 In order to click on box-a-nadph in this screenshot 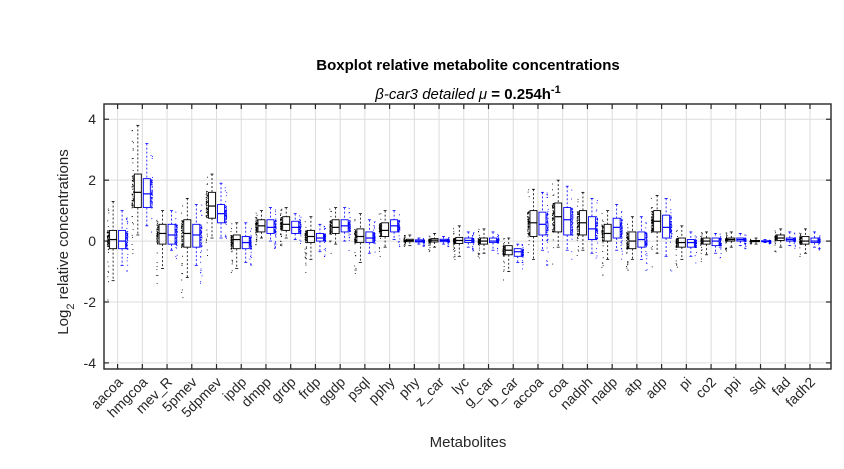, I will do `click(581, 223)`.